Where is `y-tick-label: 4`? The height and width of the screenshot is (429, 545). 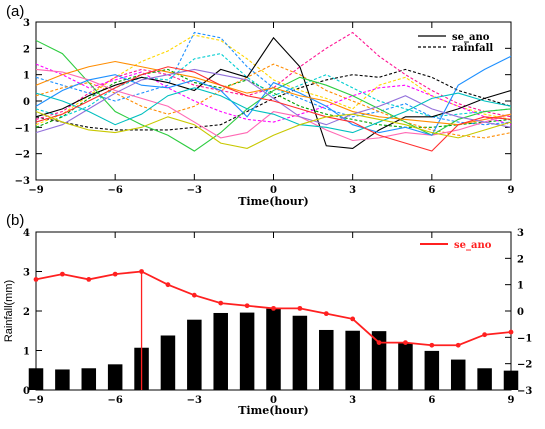
y-tick-label: 4 is located at coordinates (26, 233).